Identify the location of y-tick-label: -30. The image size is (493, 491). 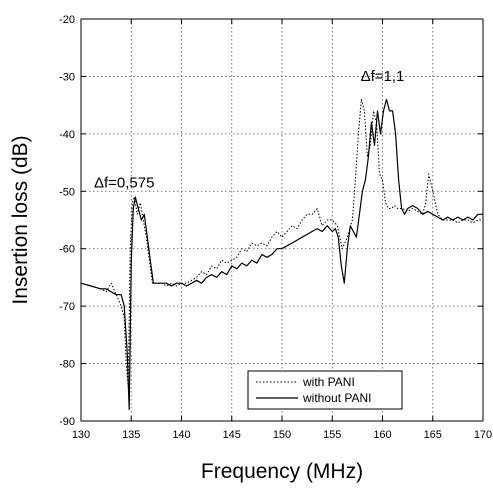
(67, 77).